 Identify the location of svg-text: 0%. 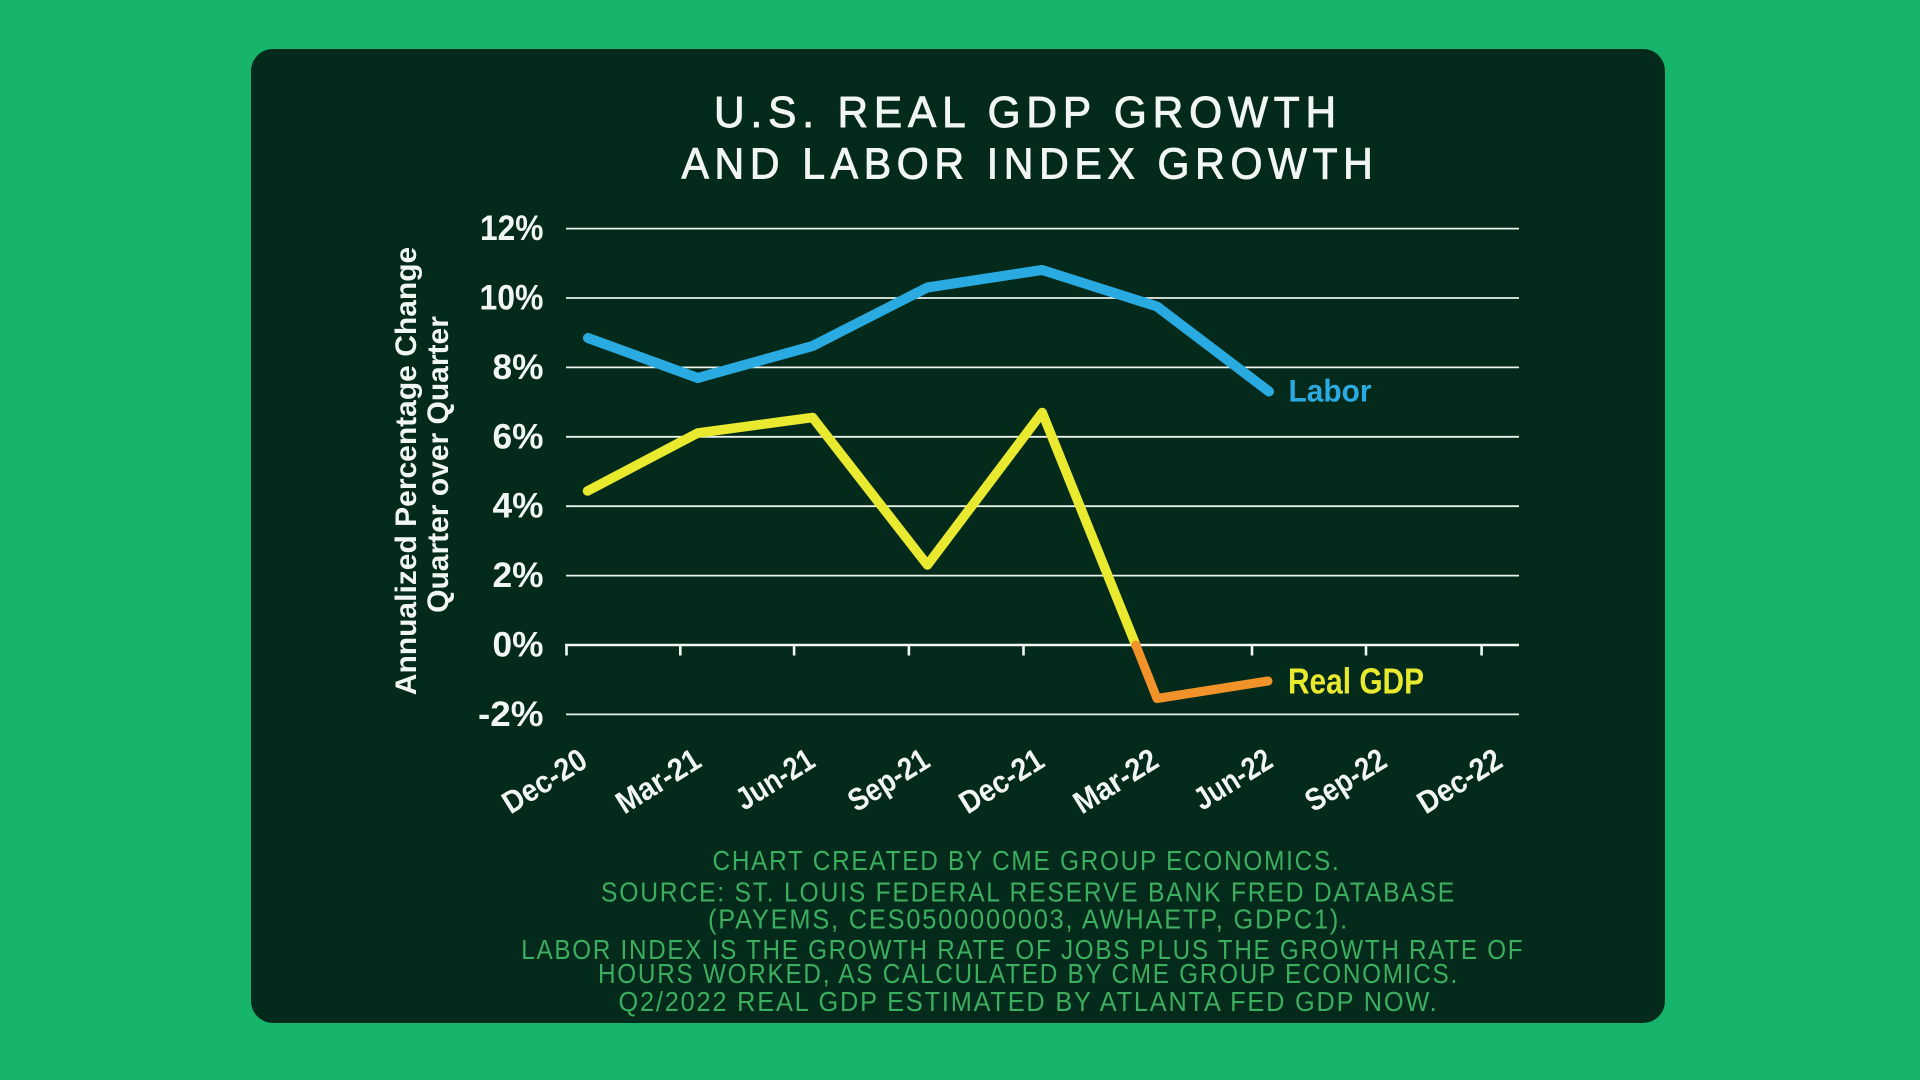
(518, 645).